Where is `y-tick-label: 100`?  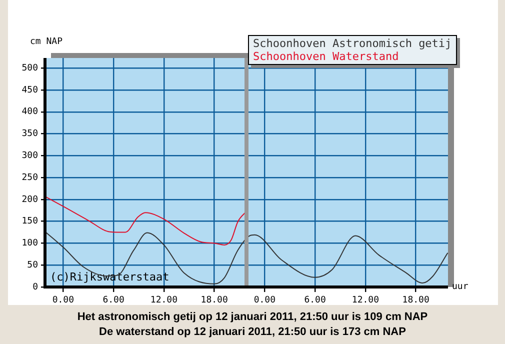
y-tick-label: 100 is located at coordinates (30, 243).